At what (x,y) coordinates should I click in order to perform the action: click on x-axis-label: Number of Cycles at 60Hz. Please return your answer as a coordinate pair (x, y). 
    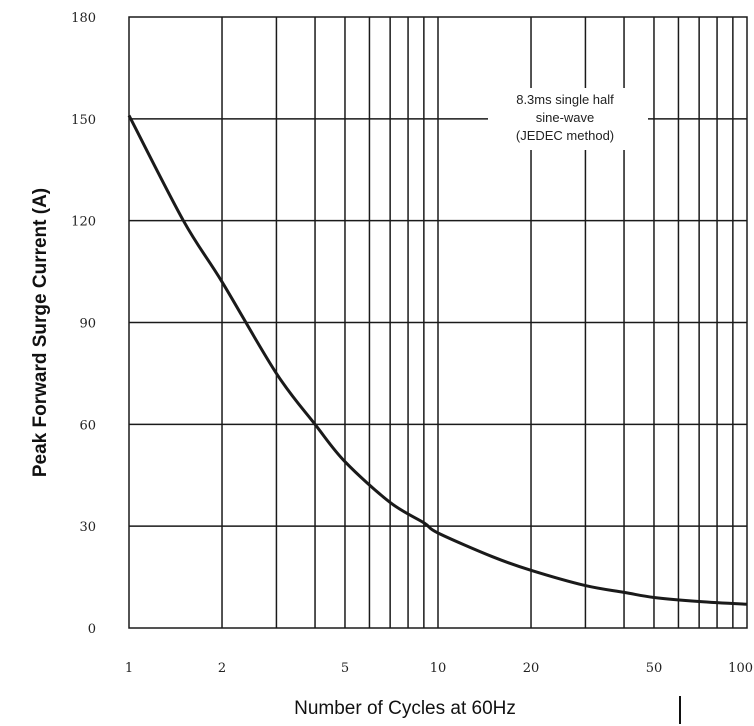
    Looking at the image, I should click on (405, 708).